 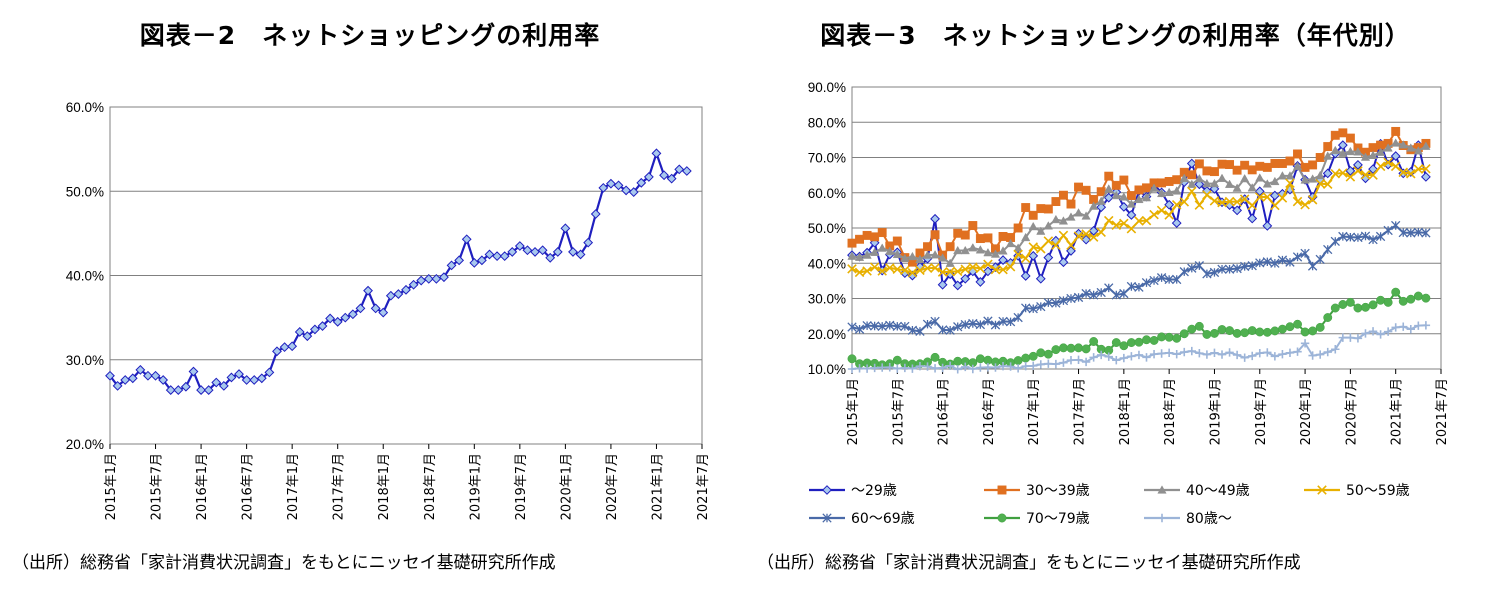 What do you see at coordinates (827, 158) in the screenshot?
I see `y-tick-label: 70.0%` at bounding box center [827, 158].